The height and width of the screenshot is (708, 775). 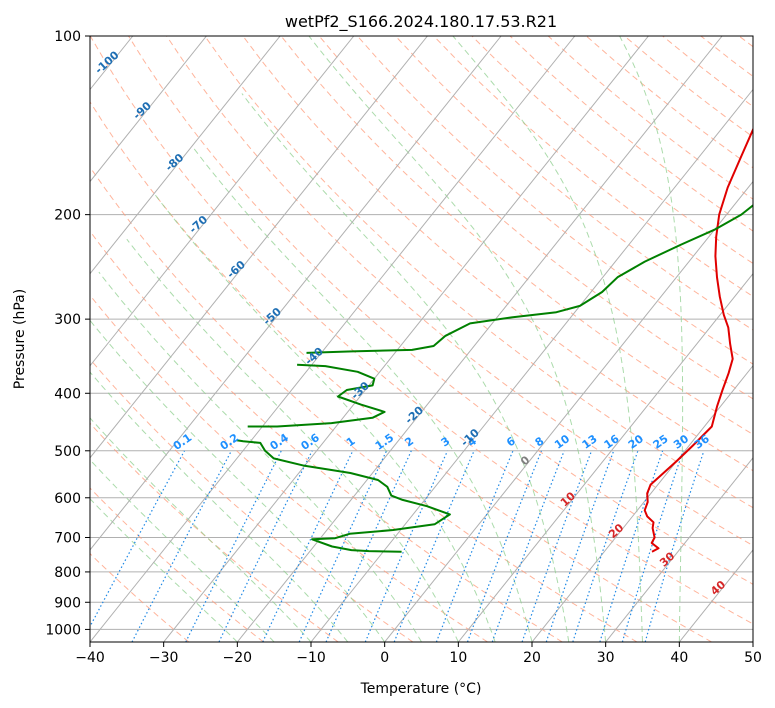 What do you see at coordinates (67, 452) in the screenshot?
I see `y-tick-label: 500` at bounding box center [67, 452].